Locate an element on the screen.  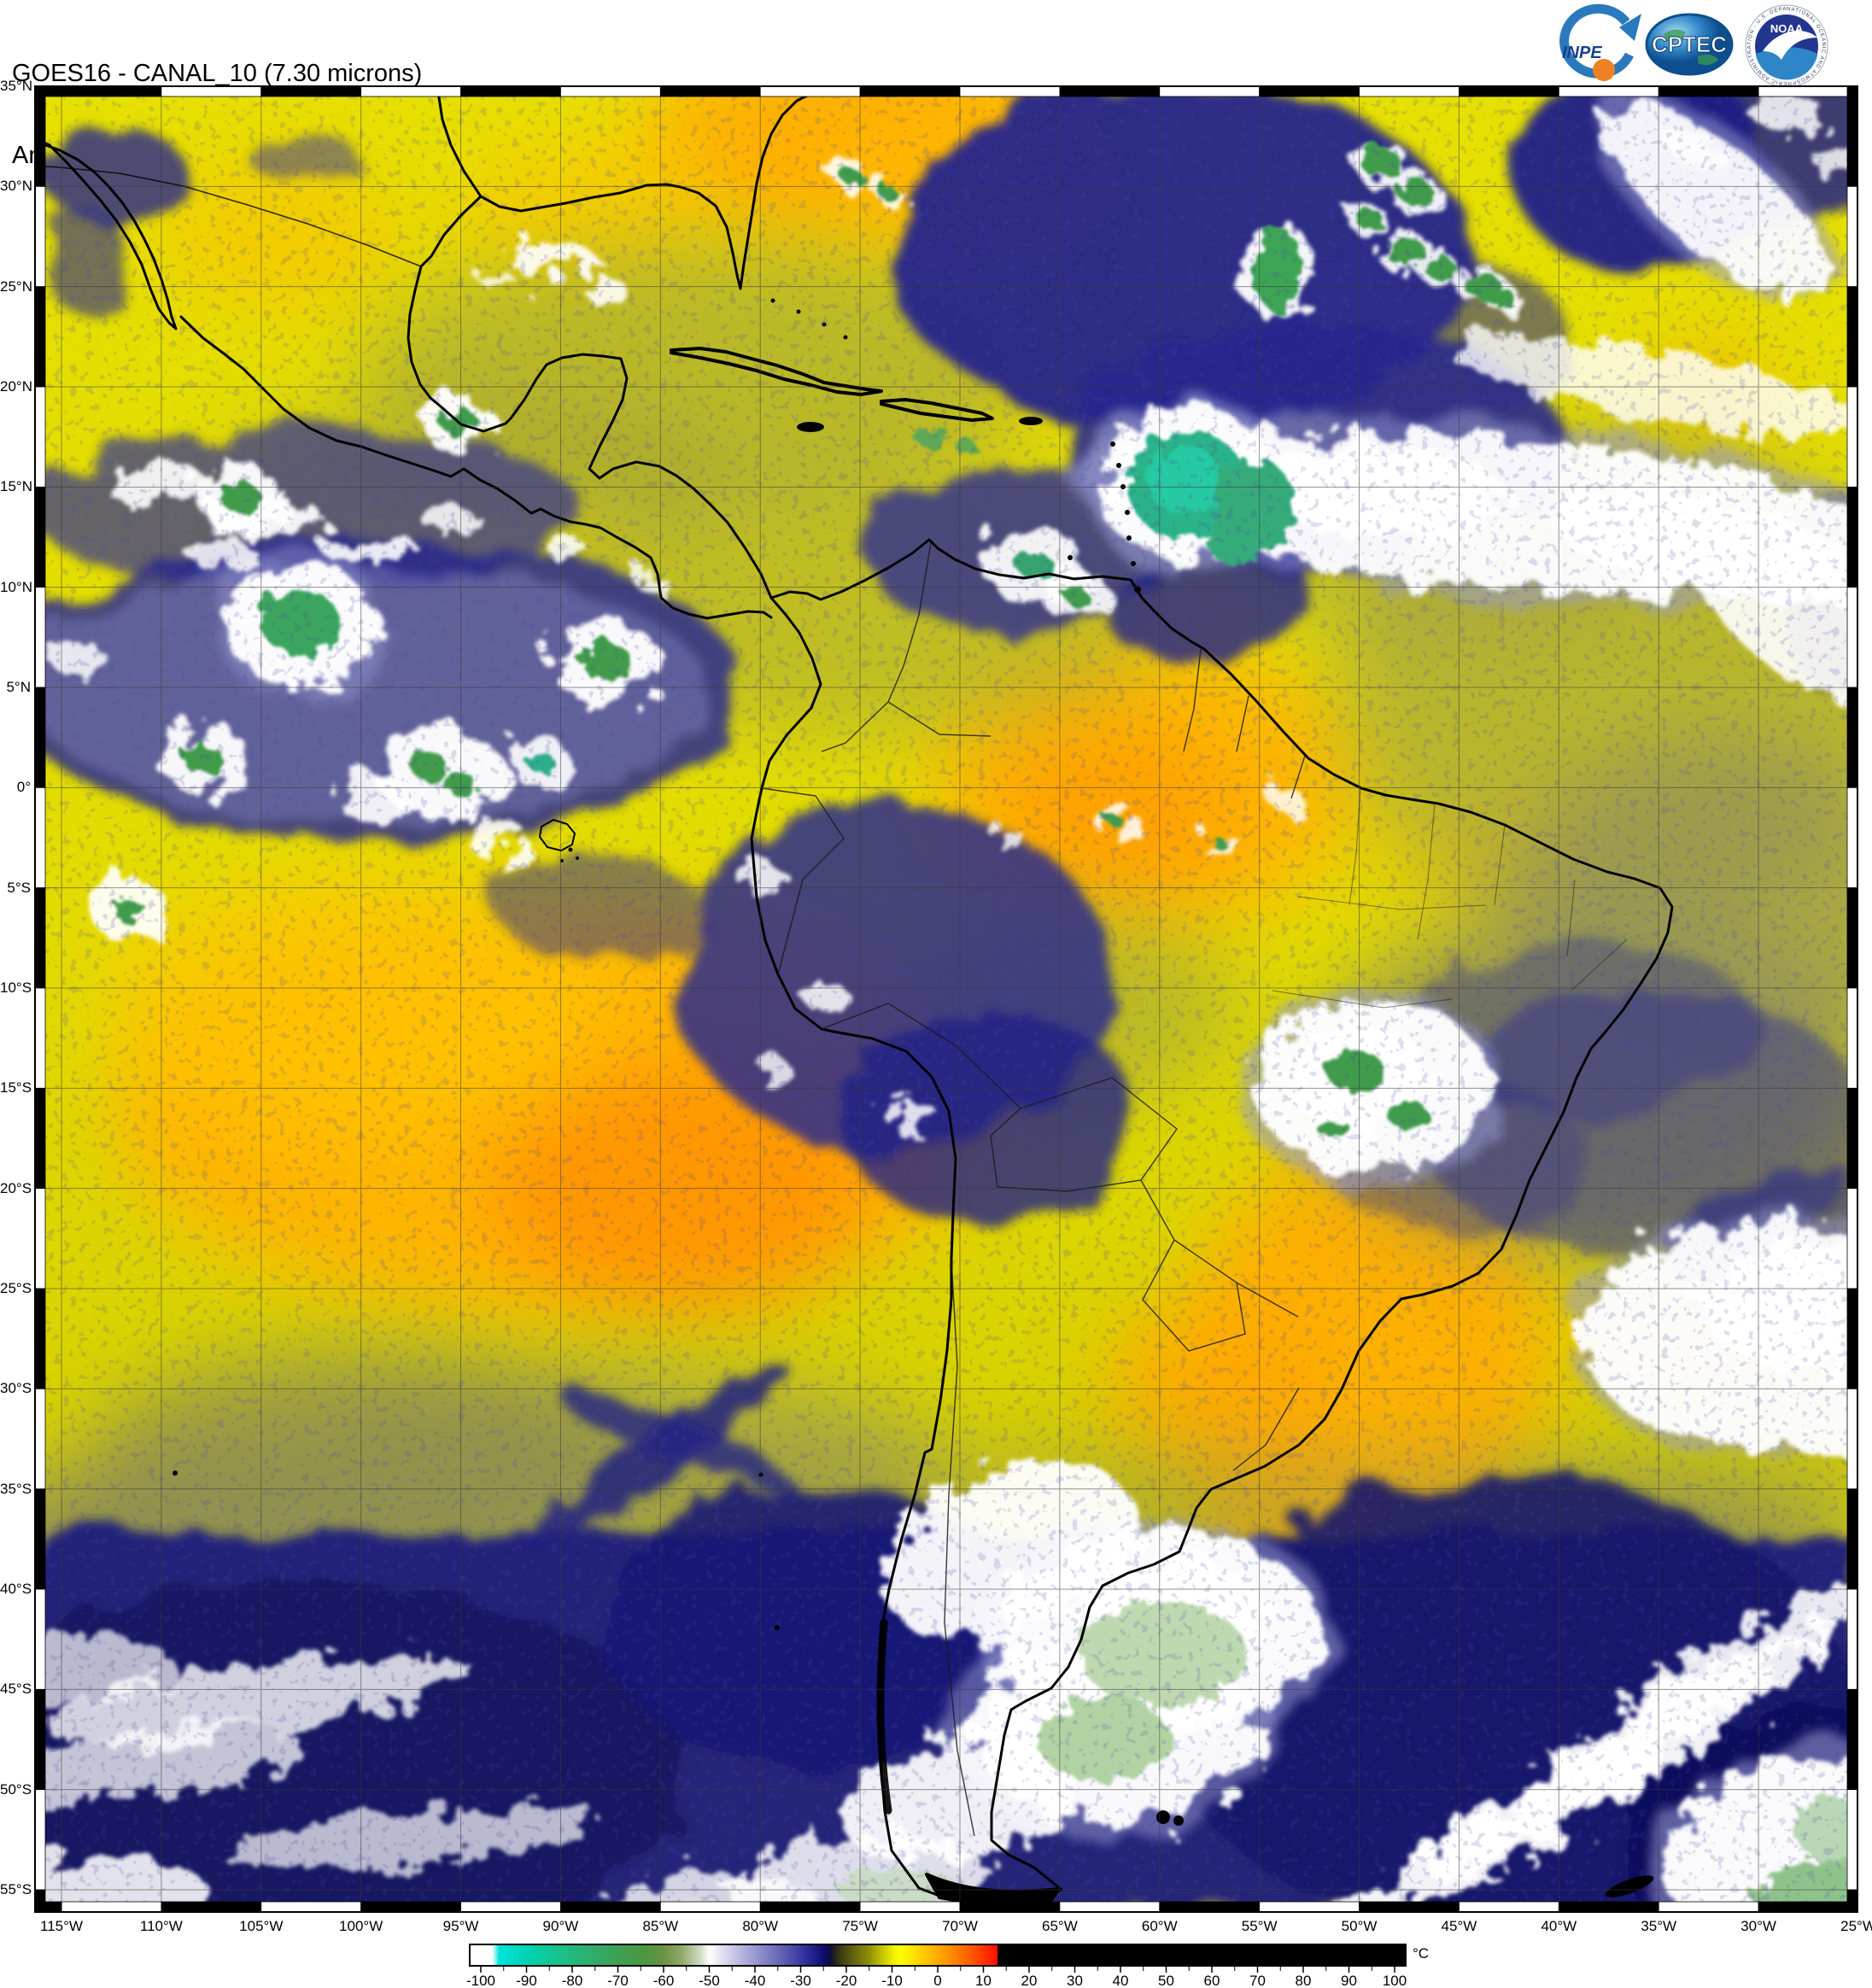
lon-label: 25°W is located at coordinates (1856, 1926).